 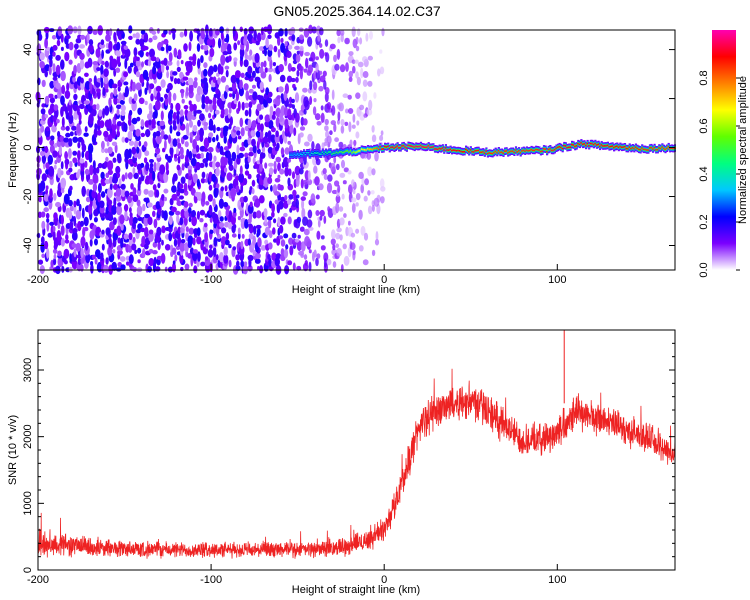 What do you see at coordinates (557, 580) in the screenshot?
I see `snr-xtick-label: 100` at bounding box center [557, 580].